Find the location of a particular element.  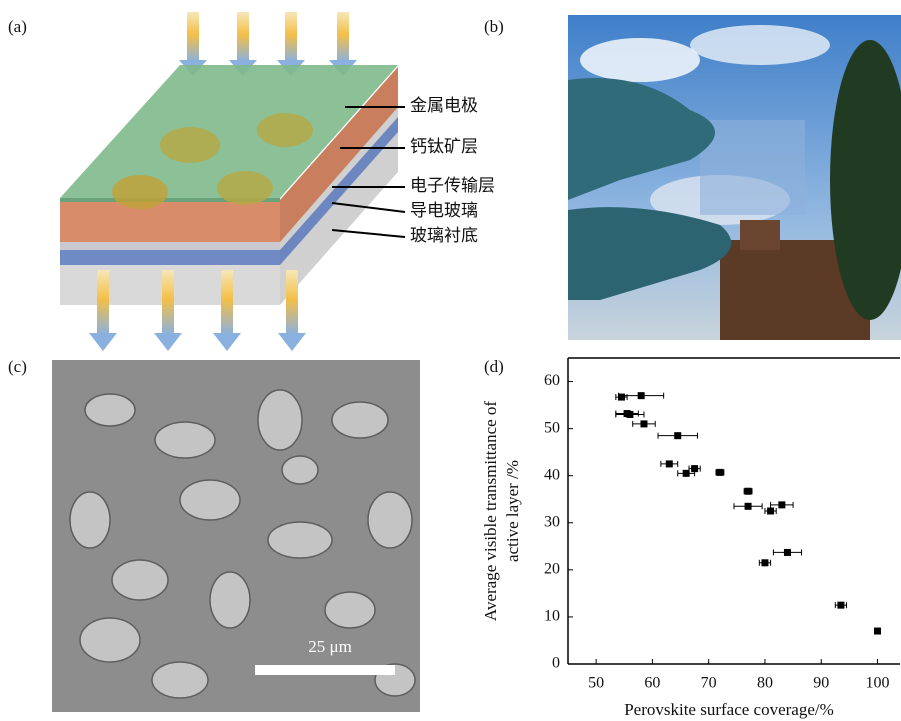

scale-label: 25 μm is located at coordinates (330, 646).